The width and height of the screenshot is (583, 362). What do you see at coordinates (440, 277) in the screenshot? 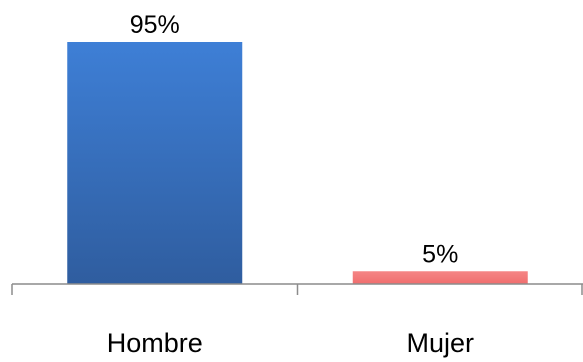
I see `bar-mujer` at bounding box center [440, 277].